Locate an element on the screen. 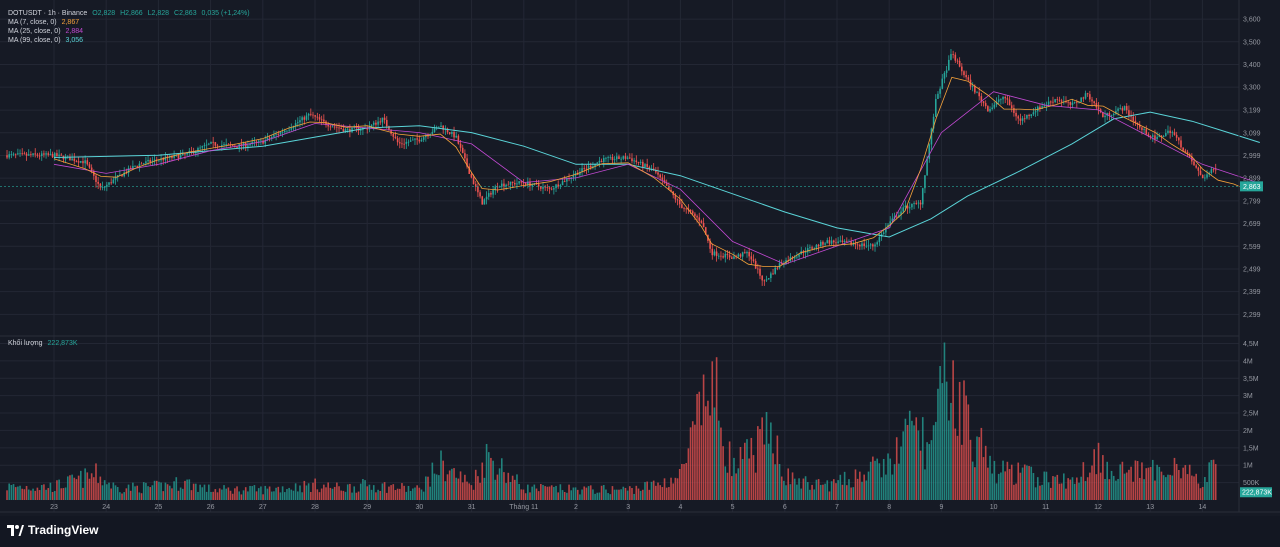 The width and height of the screenshot is (1280, 547). volume-tick-label: 3M is located at coordinates (1248, 396).